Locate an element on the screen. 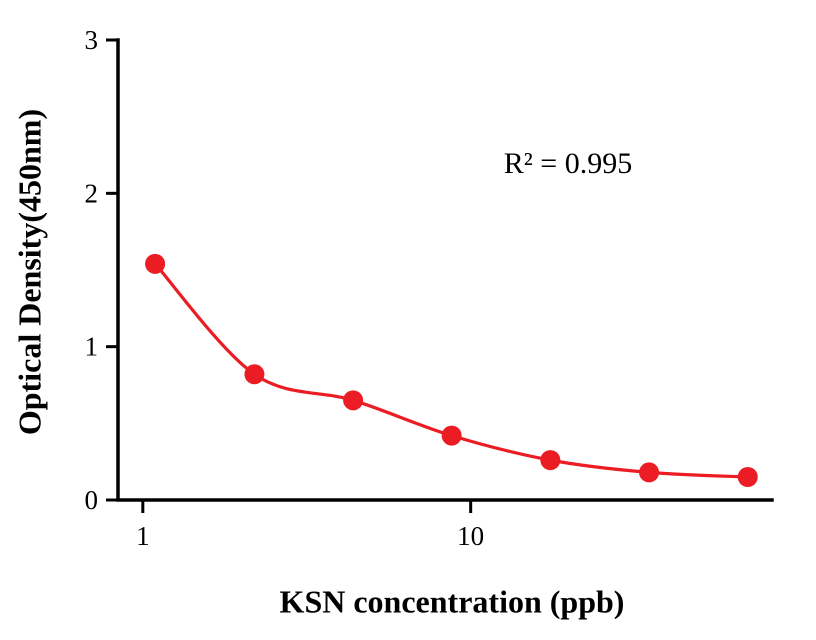 The height and width of the screenshot is (640, 816). x-tick-label: 1 is located at coordinates (143, 536).